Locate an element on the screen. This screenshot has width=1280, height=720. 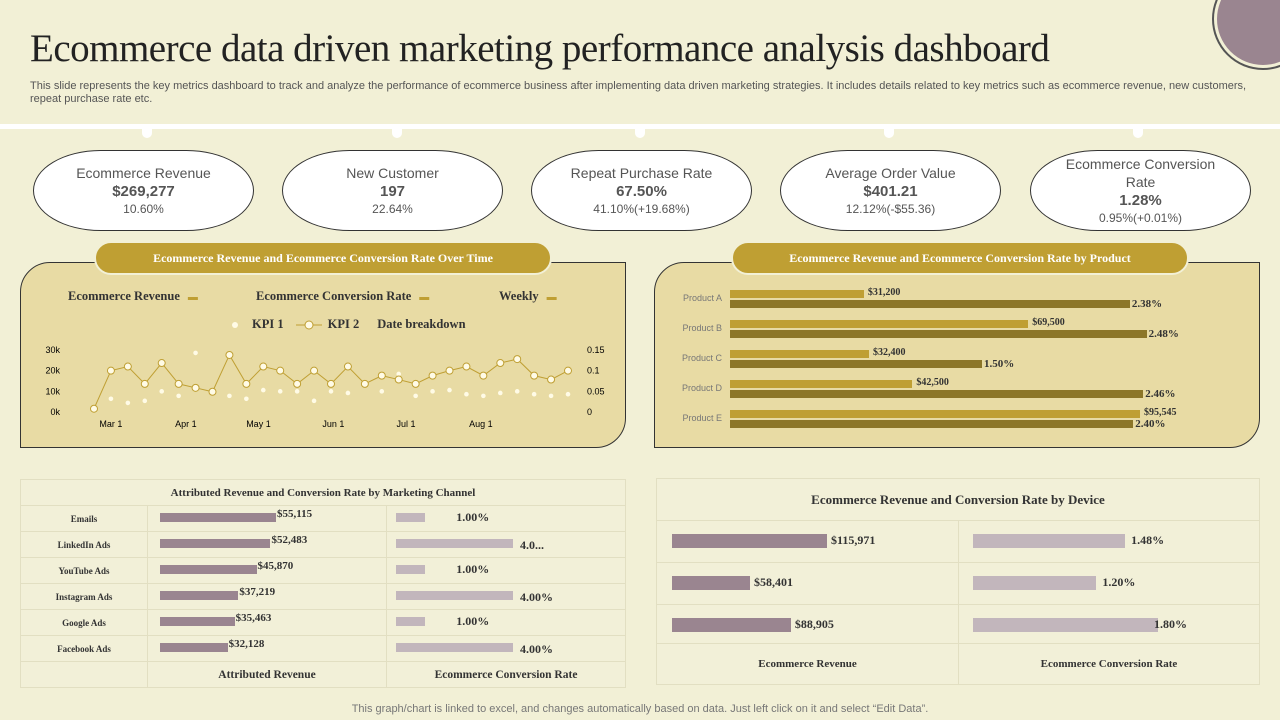
product-label: Product A is located at coordinates (702, 298).